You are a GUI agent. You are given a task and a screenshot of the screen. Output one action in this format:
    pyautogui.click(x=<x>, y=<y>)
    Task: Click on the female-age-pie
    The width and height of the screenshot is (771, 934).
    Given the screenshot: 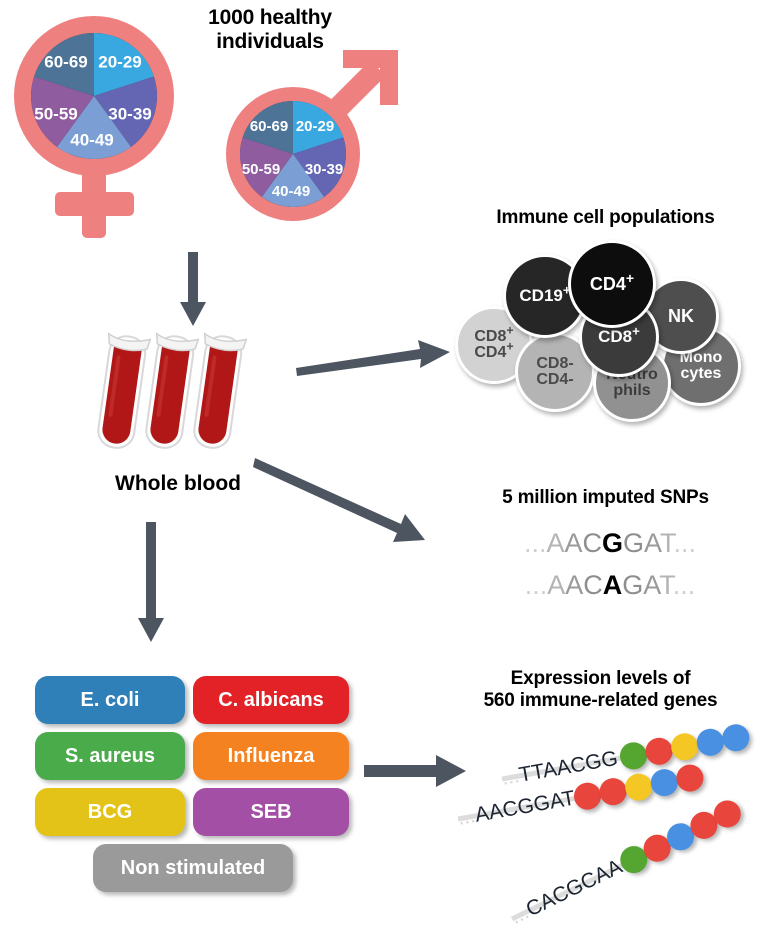 What is the action you would take?
    pyautogui.click(x=94, y=96)
    